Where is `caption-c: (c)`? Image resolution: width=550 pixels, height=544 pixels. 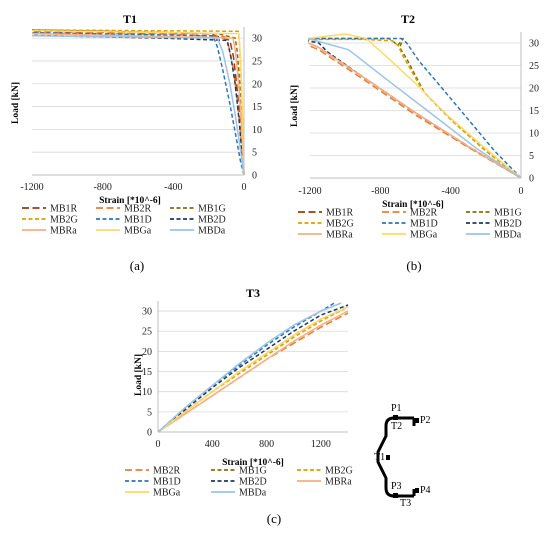 caption-c: (c) is located at coordinates (274, 518).